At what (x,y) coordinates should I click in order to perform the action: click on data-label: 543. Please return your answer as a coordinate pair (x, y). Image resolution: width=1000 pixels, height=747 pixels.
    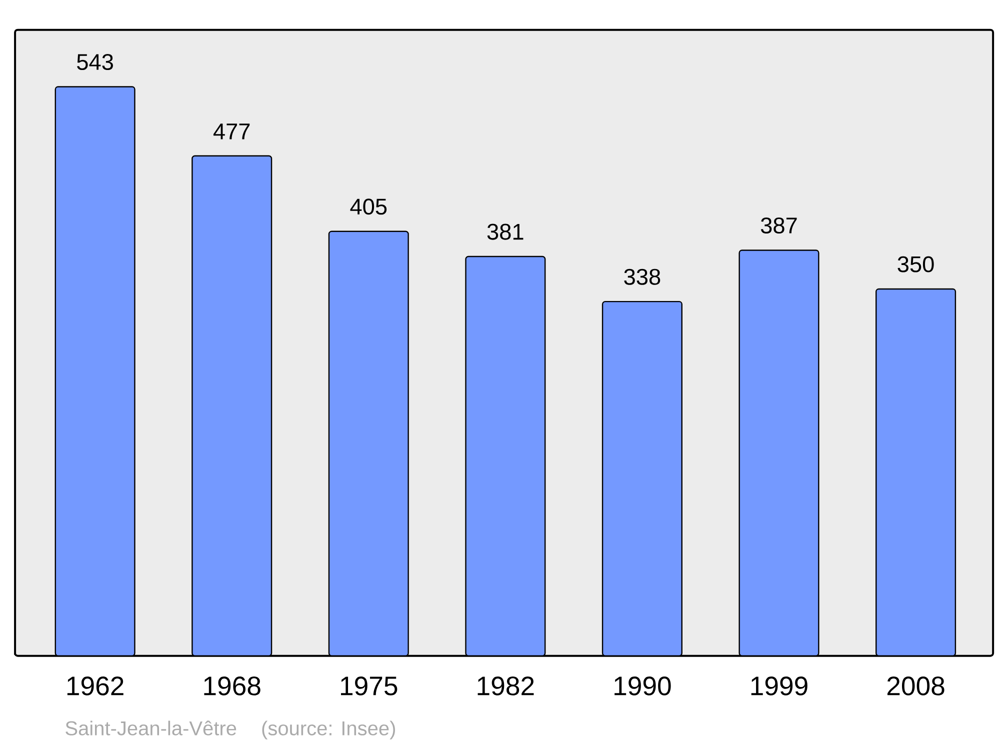
    Looking at the image, I should click on (95, 62).